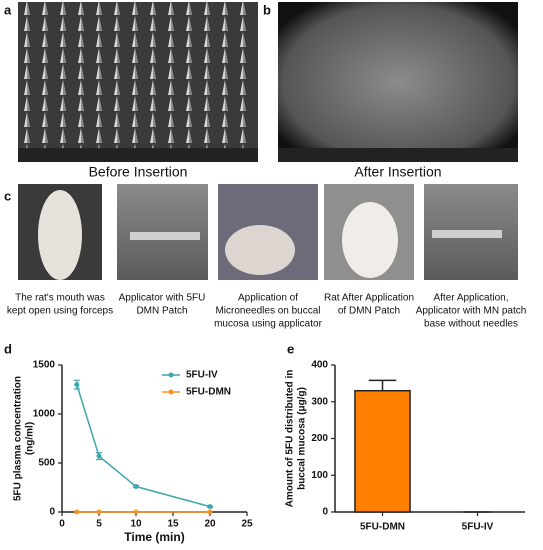 This screenshot has height=550, width=543. What do you see at coordinates (267, 311) in the screenshot?
I see `photo-caption: Microneedles on buccal` at bounding box center [267, 311].